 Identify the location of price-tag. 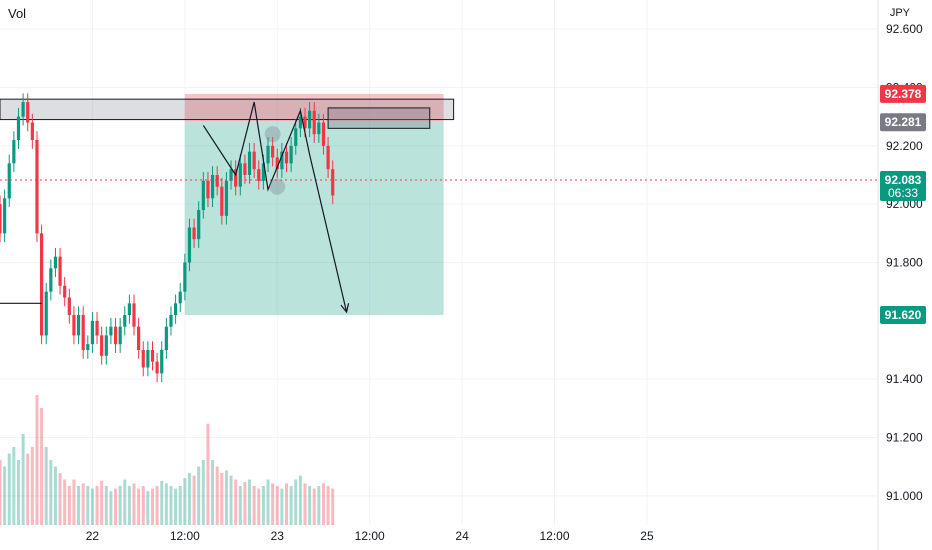
(903, 315).